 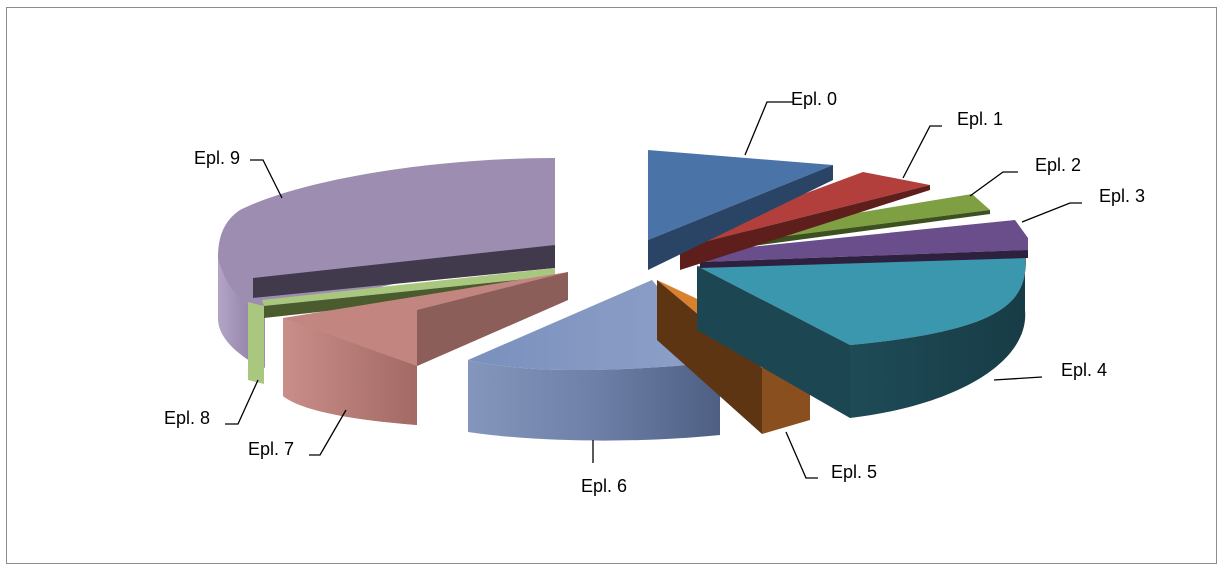 I want to click on slice-epl-9-top, so click(x=386, y=263).